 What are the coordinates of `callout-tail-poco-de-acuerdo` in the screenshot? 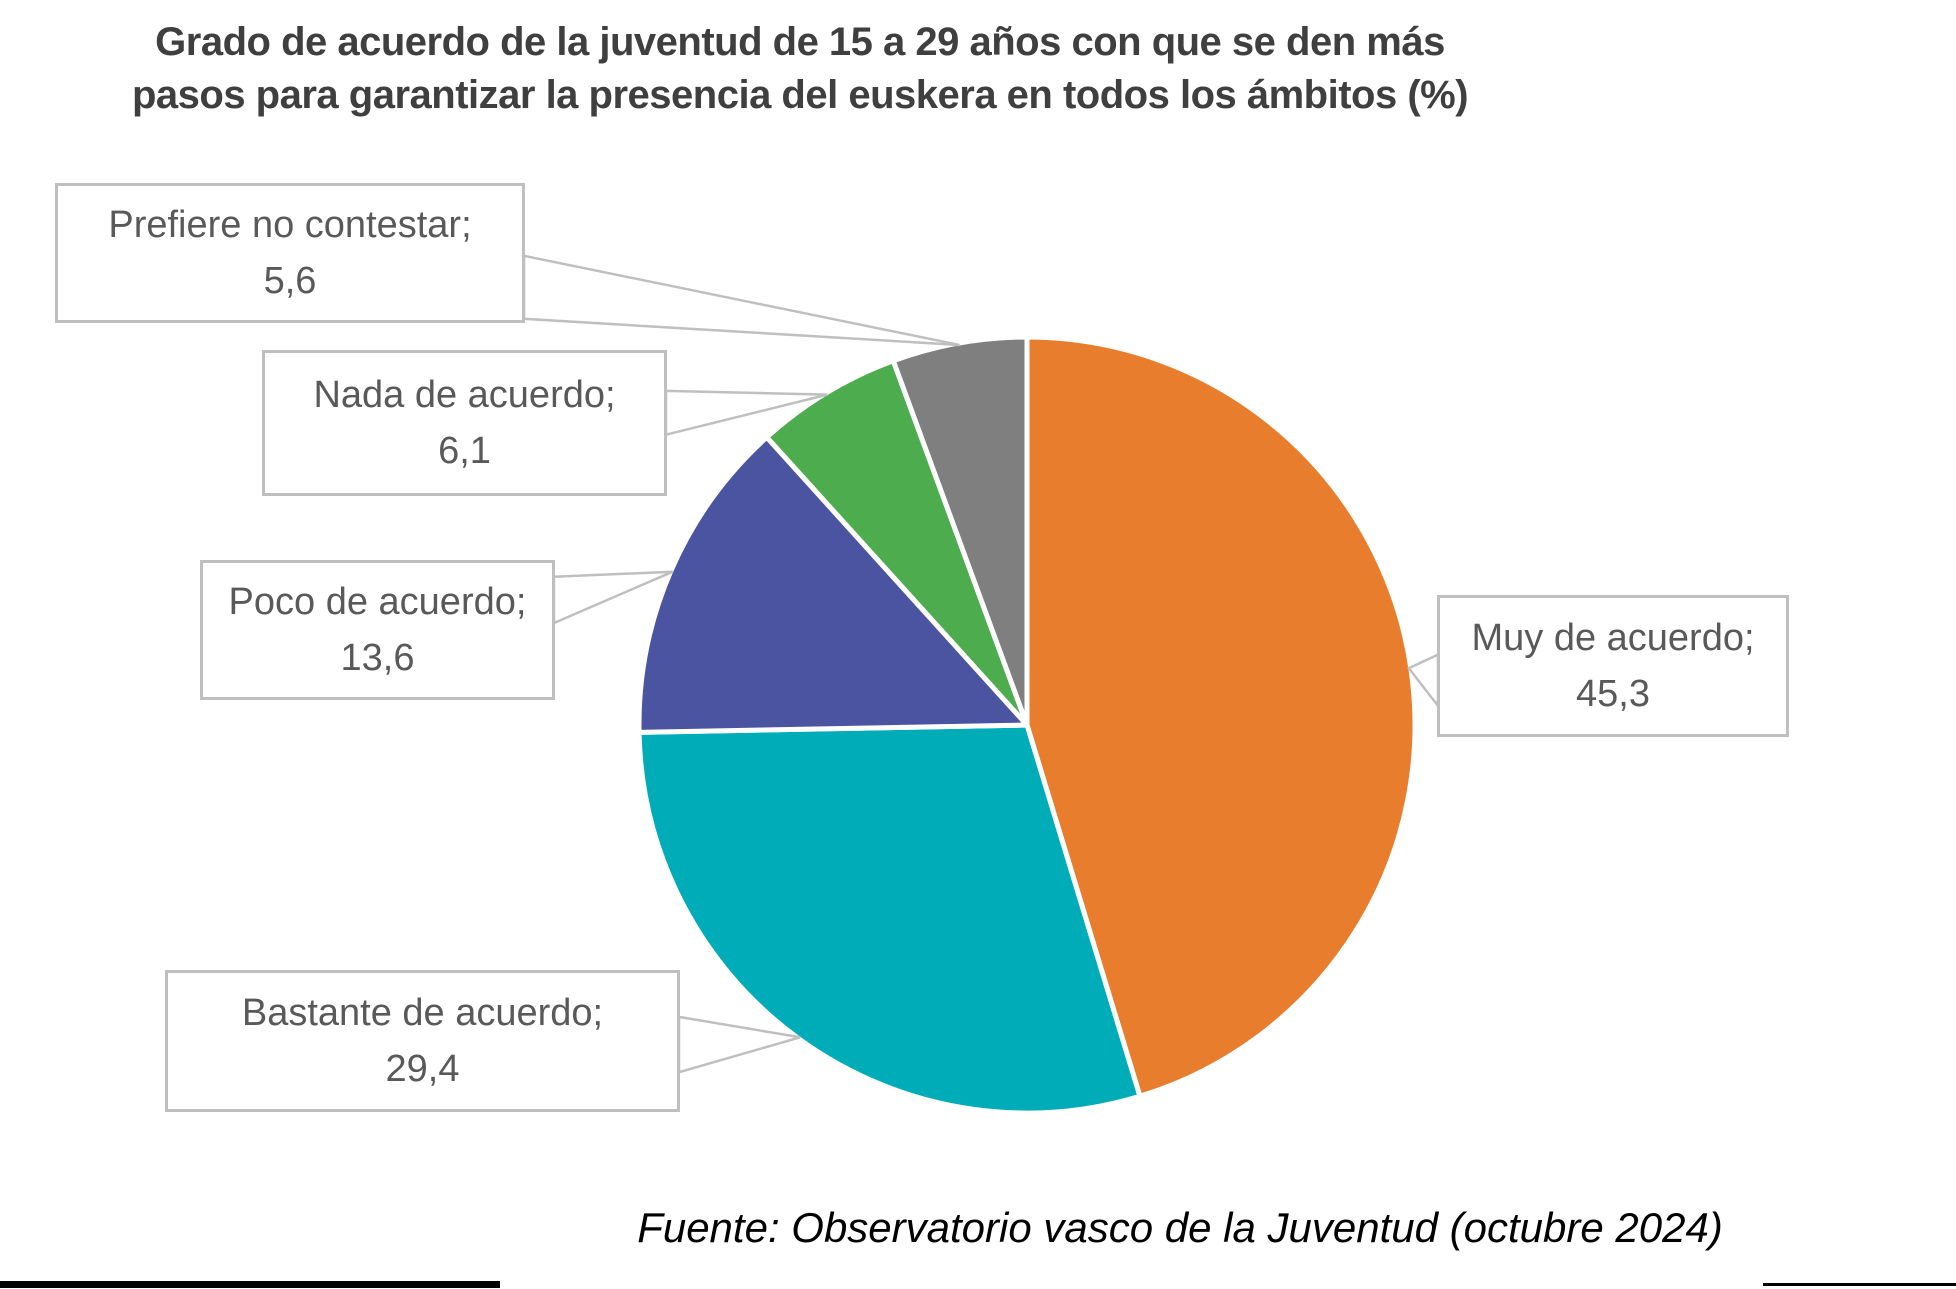 It's located at (613, 597).